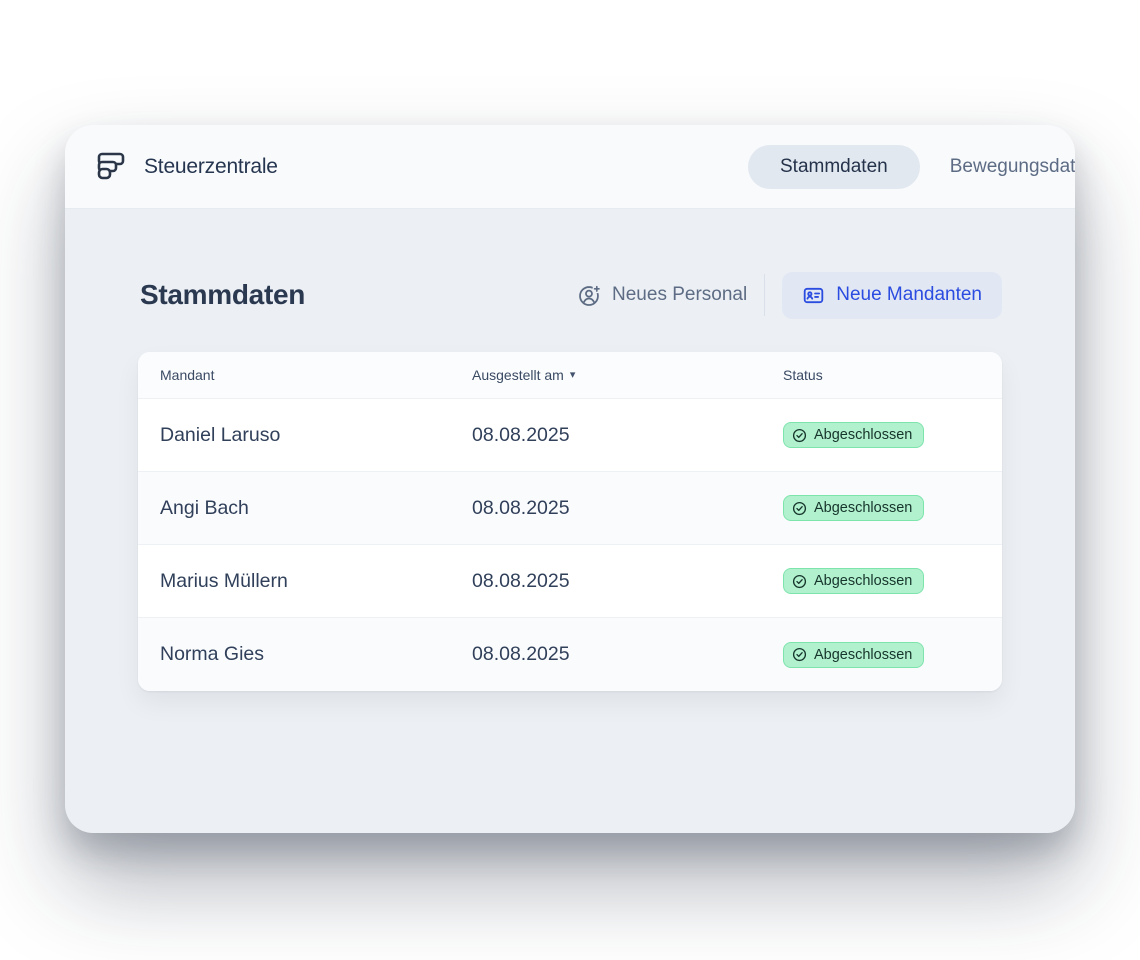 The width and height of the screenshot is (1140, 960). Describe the element at coordinates (1012, 166) in the screenshot. I see `tab-bewegungsdaten: Bewegungsdaten` at that location.